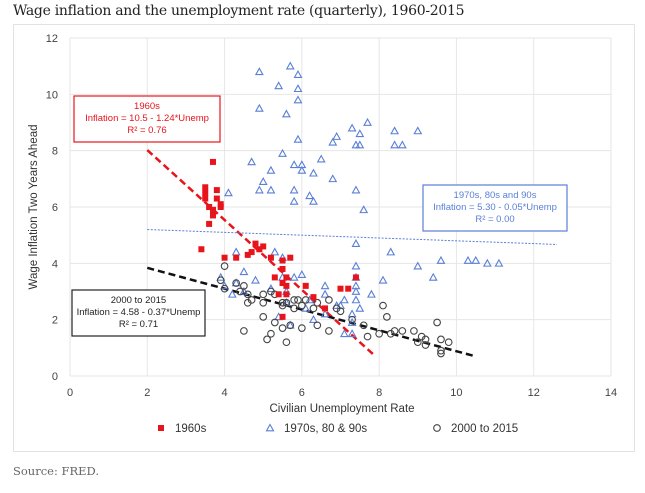  What do you see at coordinates (55, 152) in the screenshot?
I see `y-tick-label: 8` at bounding box center [55, 152].